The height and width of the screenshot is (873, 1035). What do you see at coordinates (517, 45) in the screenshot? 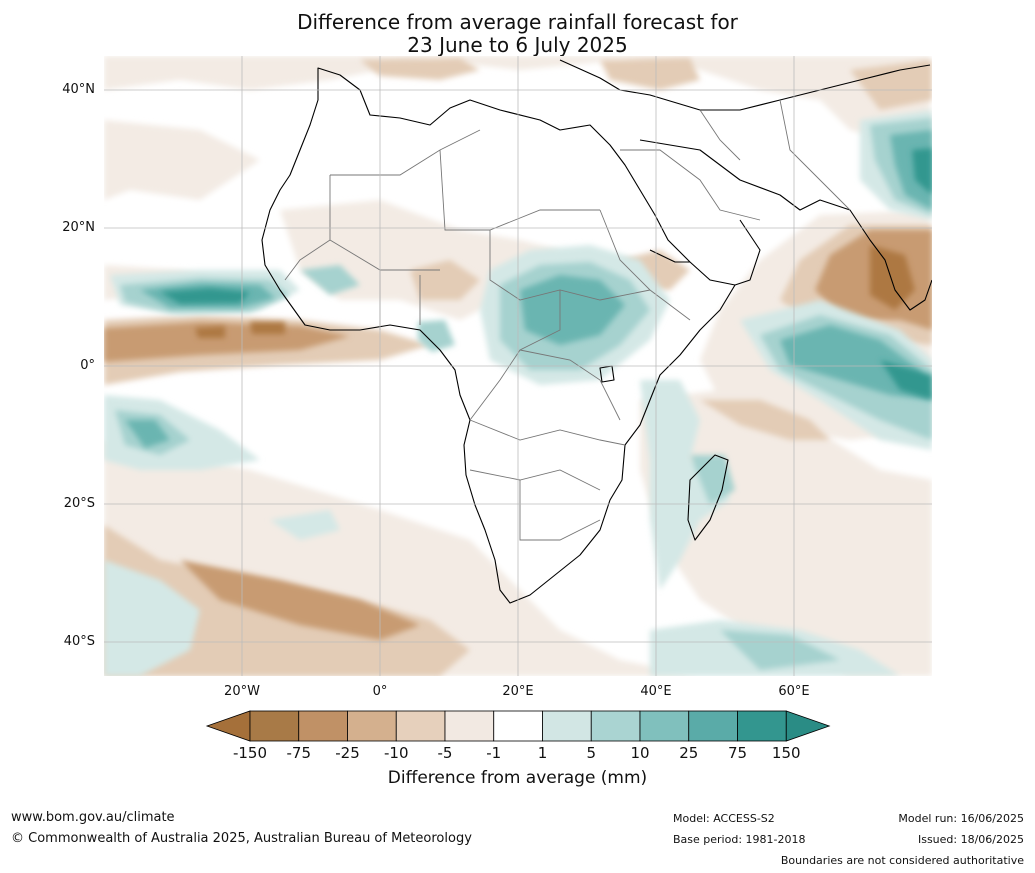
I see `map-title-line2: 23 June to 6 July 2025` at bounding box center [517, 45].